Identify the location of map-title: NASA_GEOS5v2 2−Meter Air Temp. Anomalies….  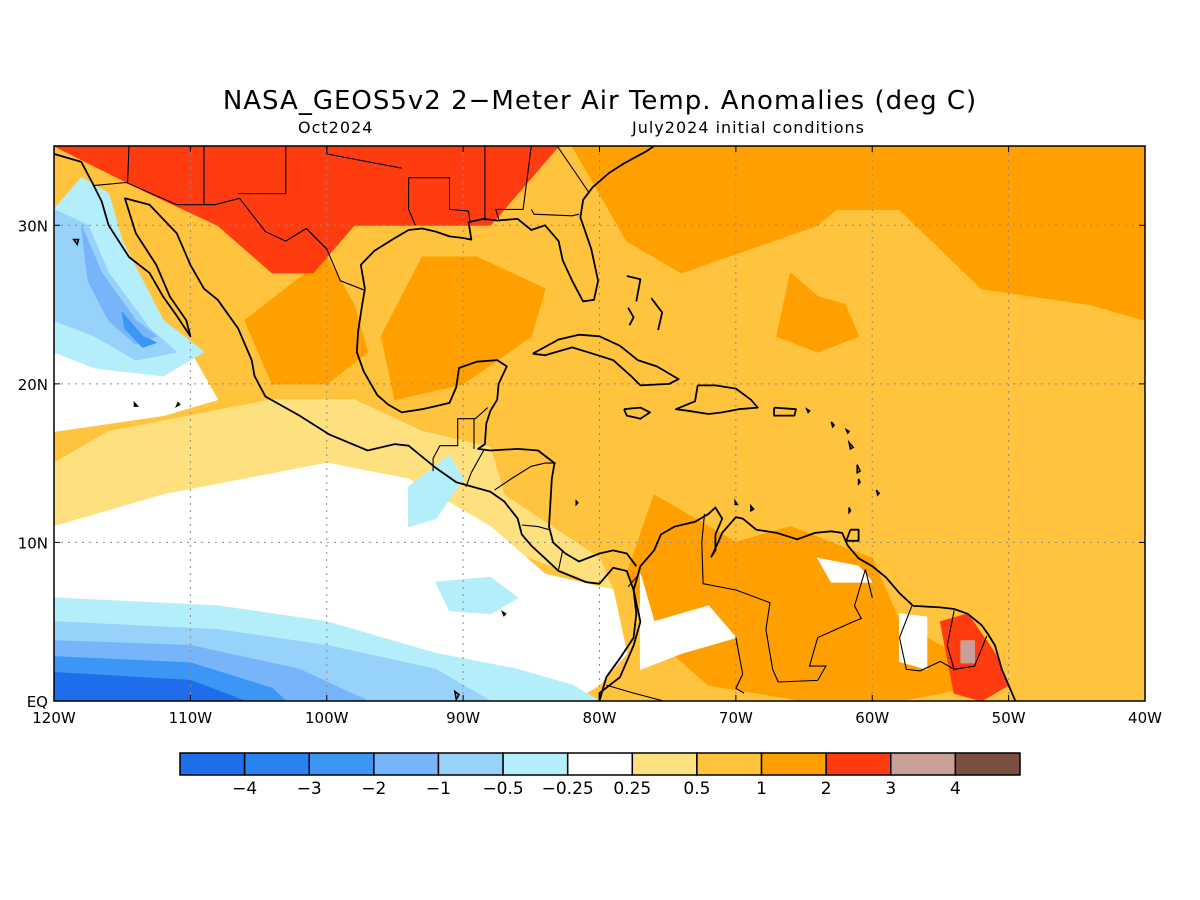
(600, 101).